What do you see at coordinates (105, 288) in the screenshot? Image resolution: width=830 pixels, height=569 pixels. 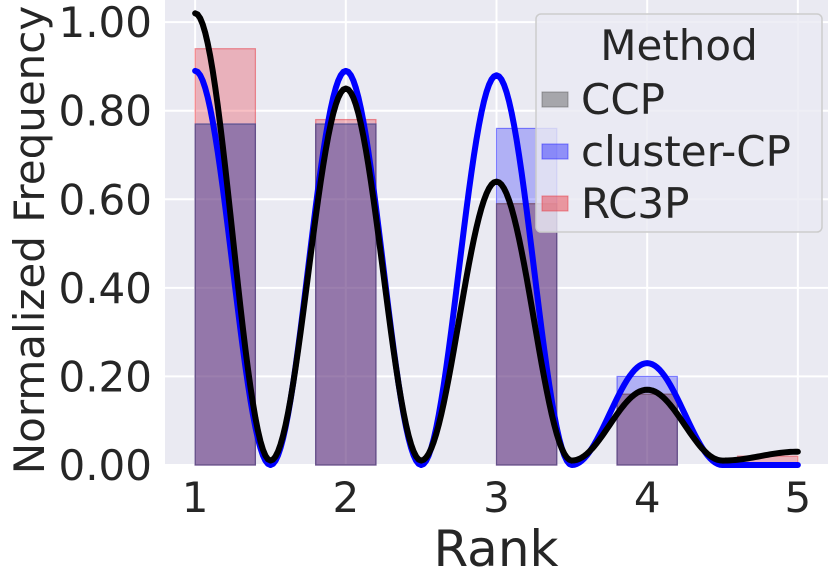 I see `y-tick-label: 0.40` at bounding box center [105, 288].